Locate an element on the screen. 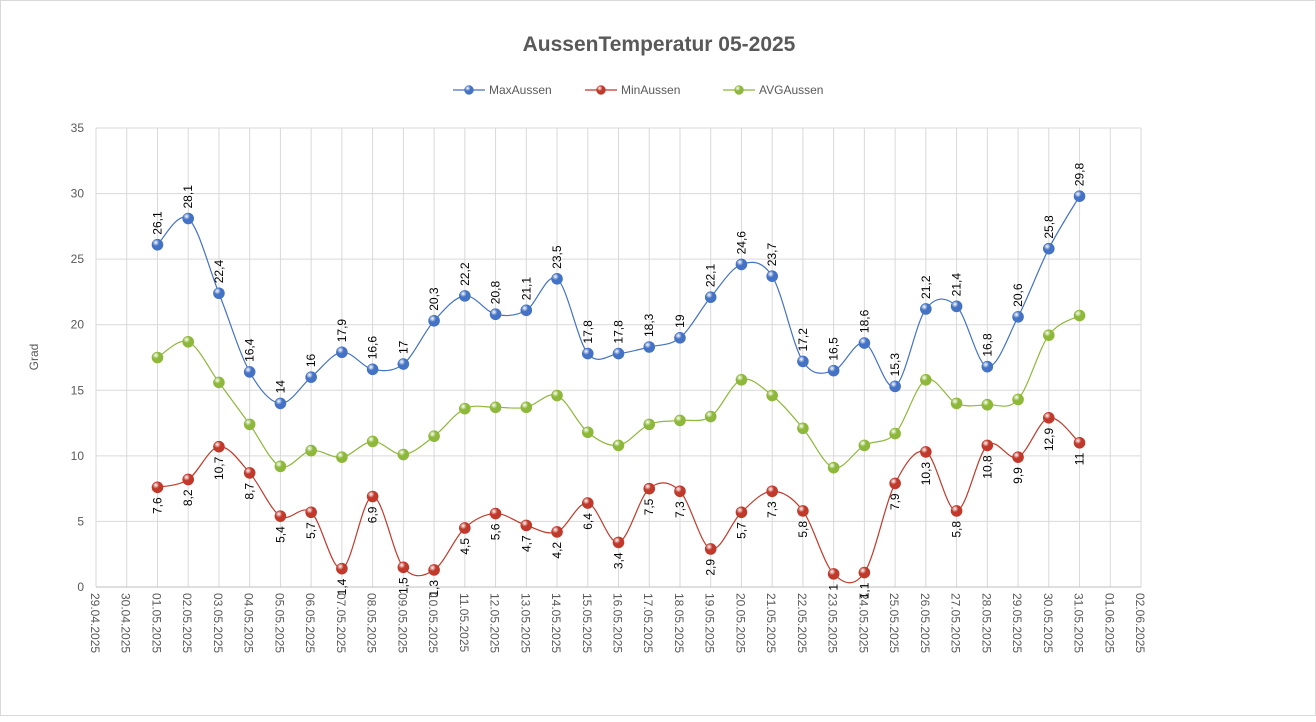 The image size is (1316, 722). x-tick-label: 31.05.2025 is located at coordinates (1079, 623).